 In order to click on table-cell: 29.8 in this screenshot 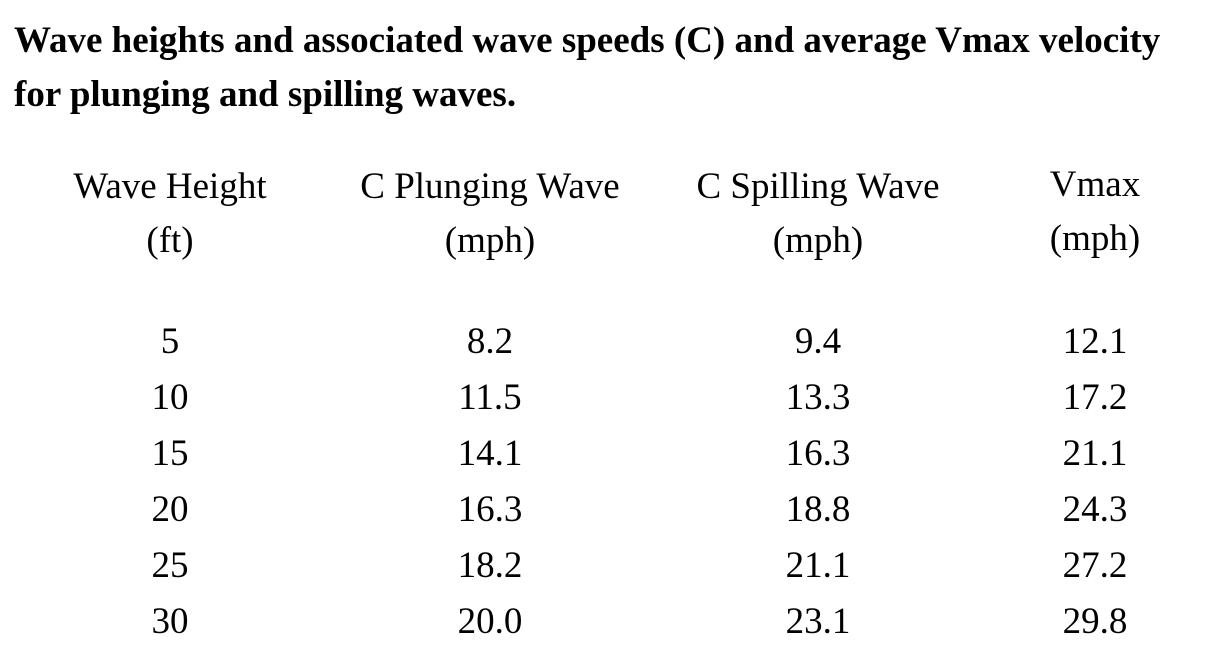, I will do `click(1095, 621)`.